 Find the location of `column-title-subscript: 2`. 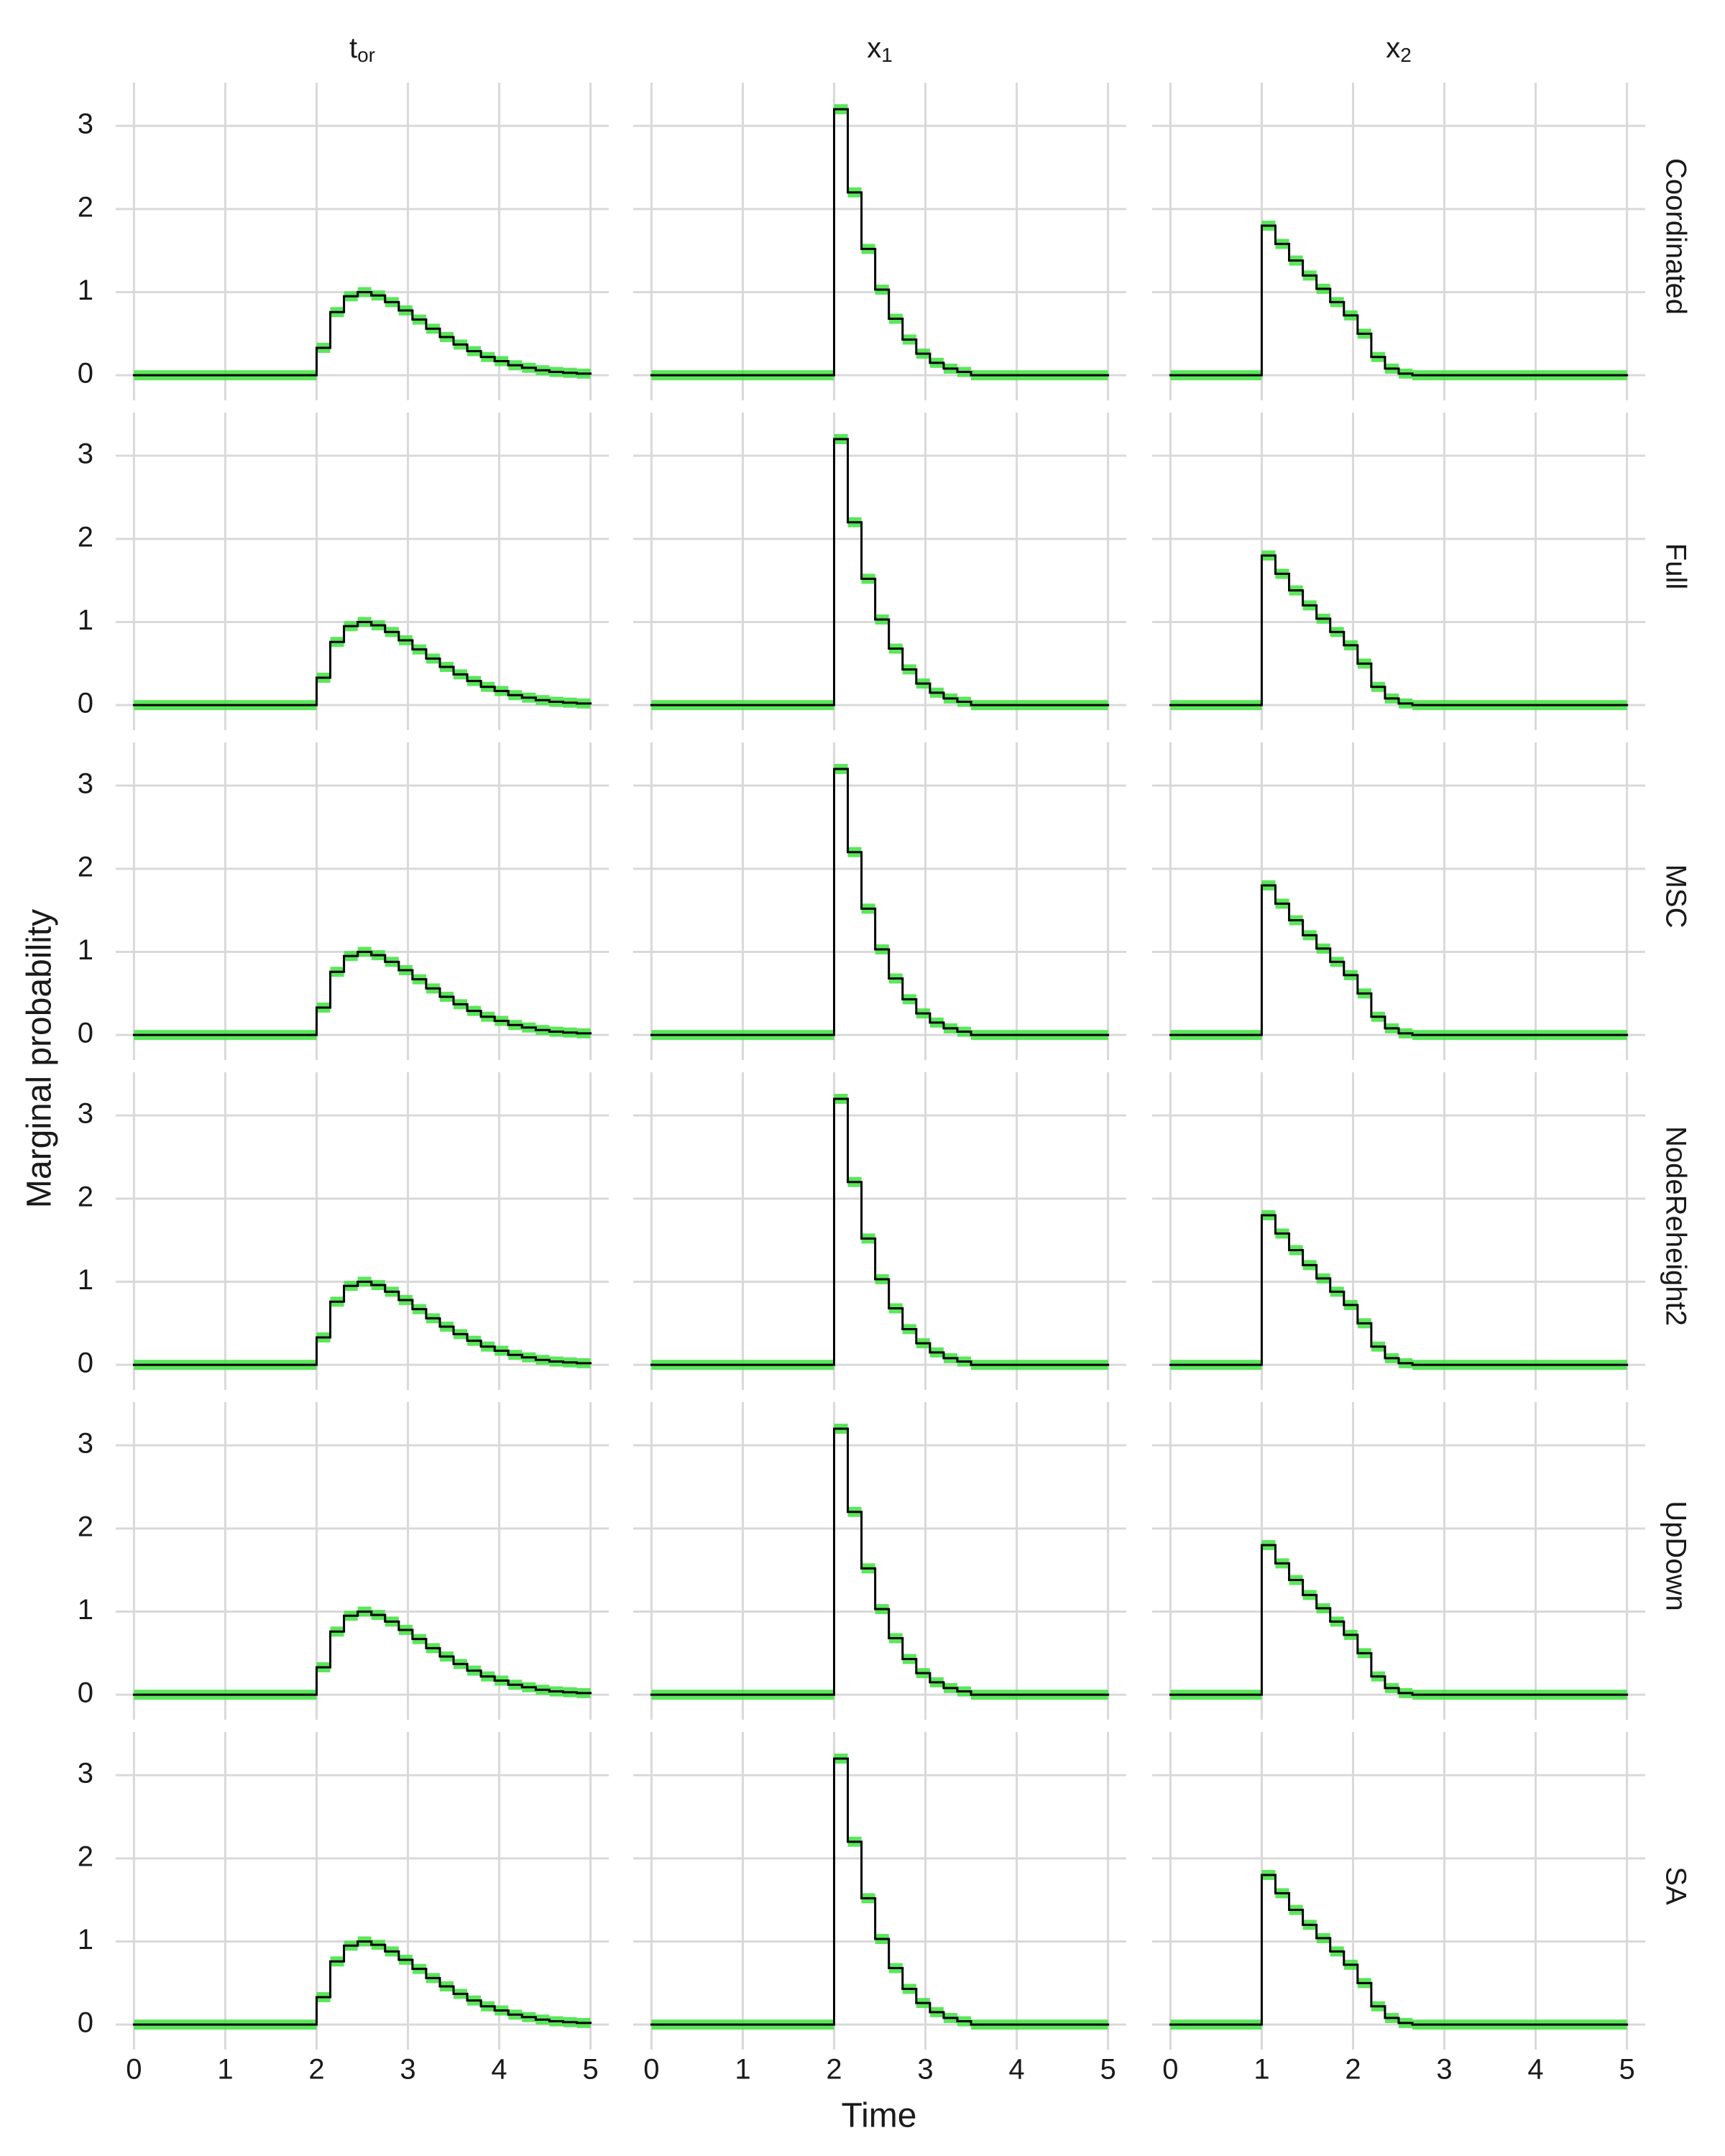

column-title-subscript: 2 is located at coordinates (1406, 55).